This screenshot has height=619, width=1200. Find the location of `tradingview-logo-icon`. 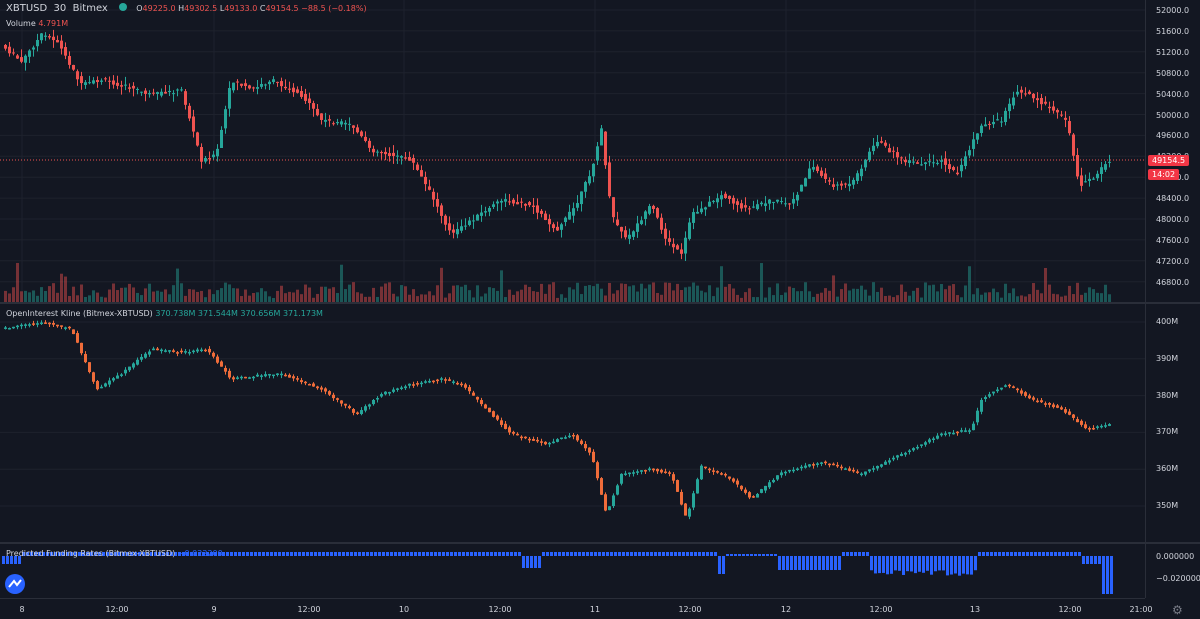

tradingview-logo-icon is located at coordinates (15, 584).